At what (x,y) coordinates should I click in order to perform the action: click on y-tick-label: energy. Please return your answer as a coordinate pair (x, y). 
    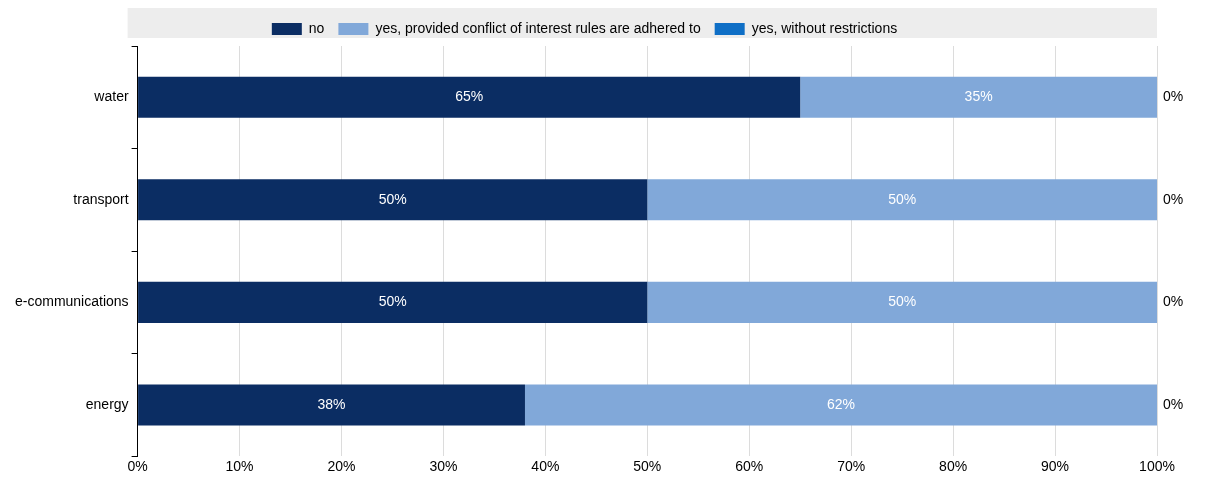
    Looking at the image, I should click on (107, 403).